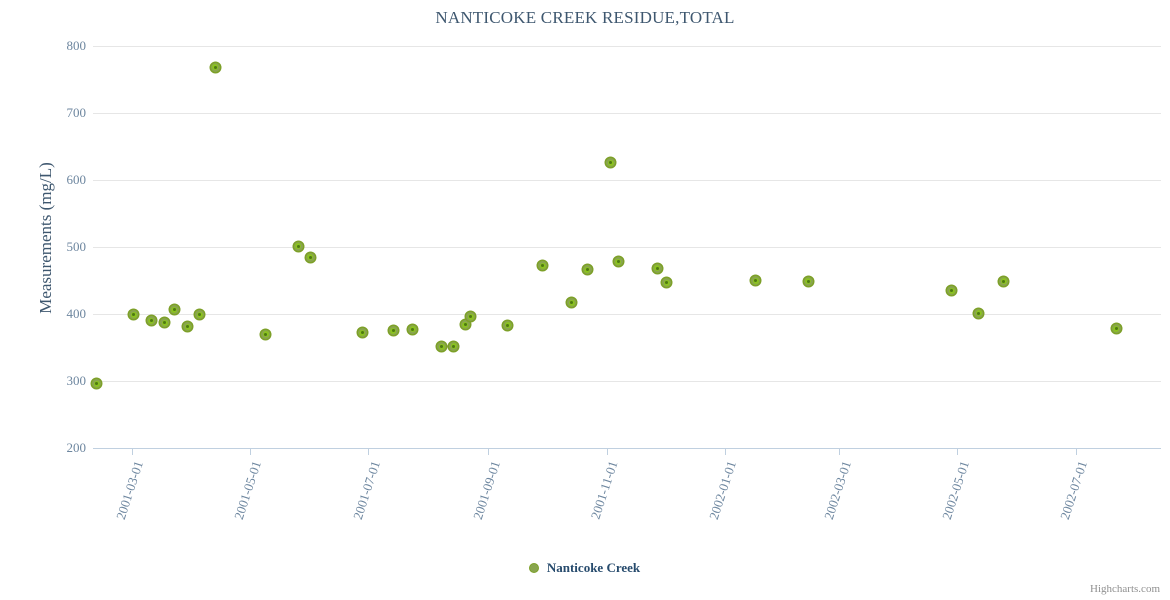  What do you see at coordinates (593, 567) in the screenshot?
I see `legend-item-label: Nanticoke Creek` at bounding box center [593, 567].